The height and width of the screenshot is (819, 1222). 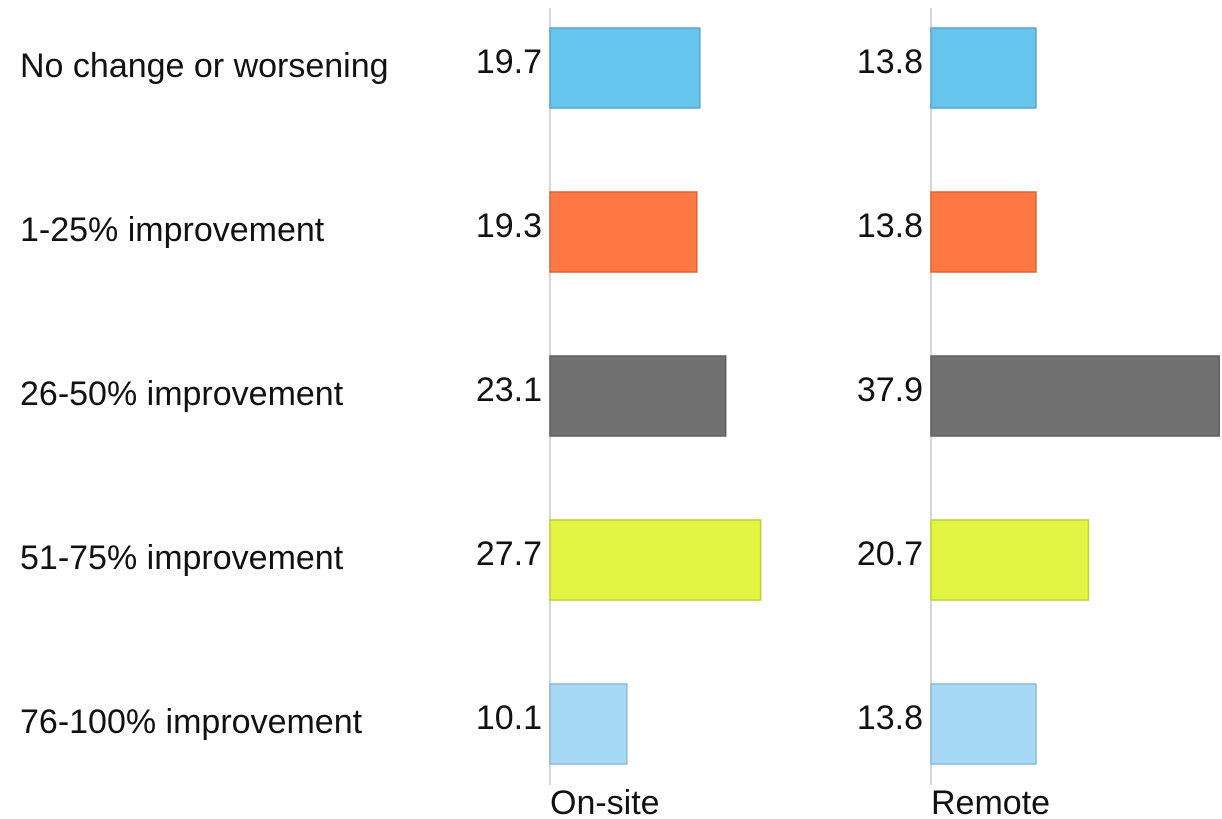 What do you see at coordinates (509, 390) in the screenshot?
I see `value-label: 23.1` at bounding box center [509, 390].